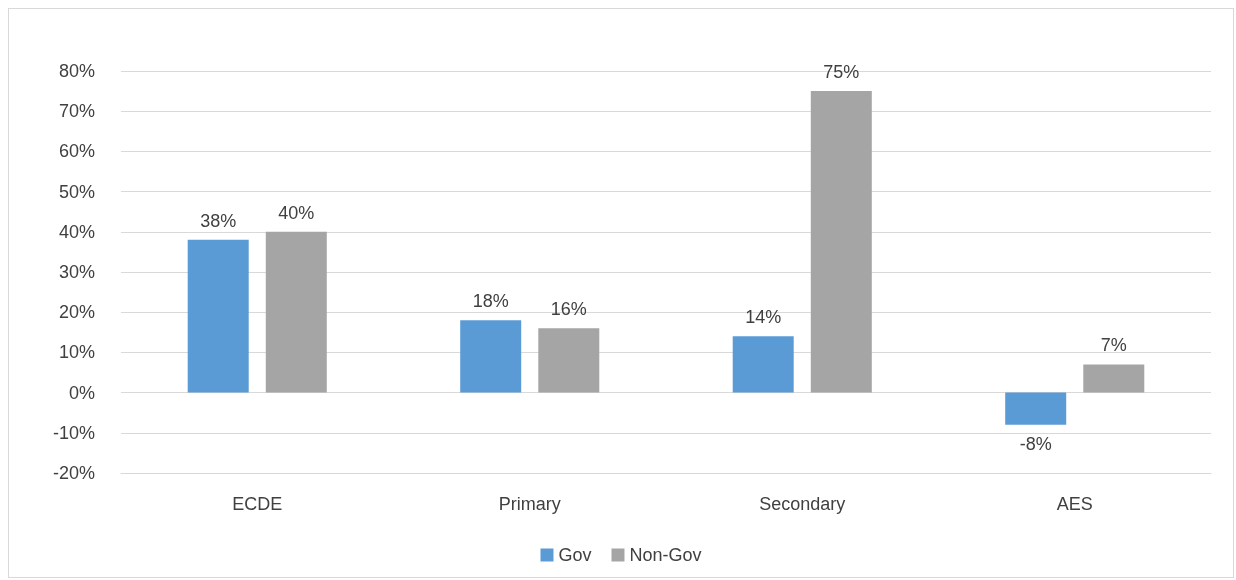 This screenshot has height=580, width=1236. What do you see at coordinates (1113, 345) in the screenshot?
I see `data-label: 7%` at bounding box center [1113, 345].